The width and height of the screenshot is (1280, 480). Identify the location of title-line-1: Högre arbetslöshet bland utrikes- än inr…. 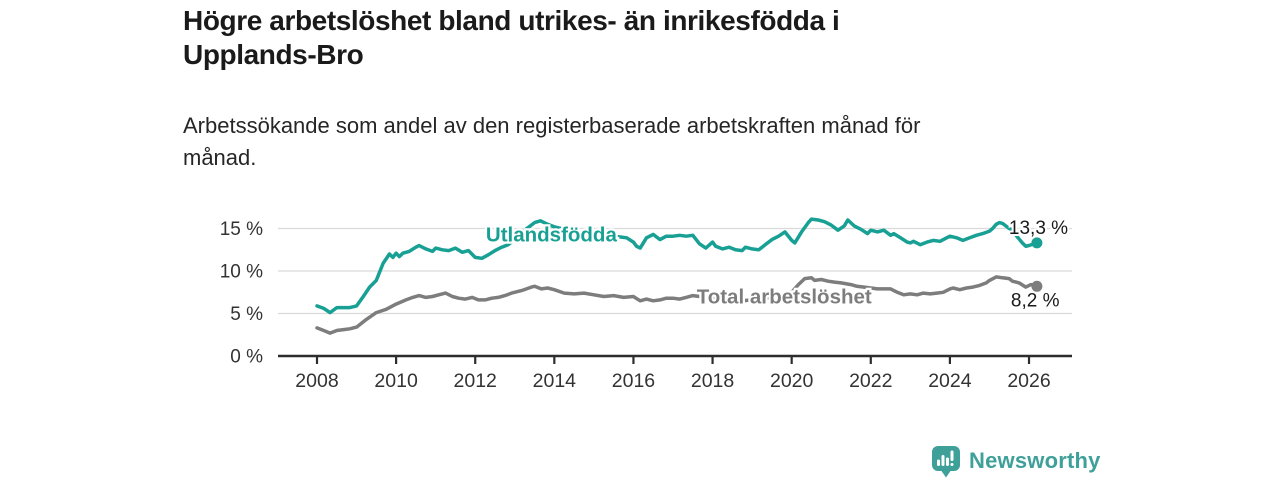
(511, 20).